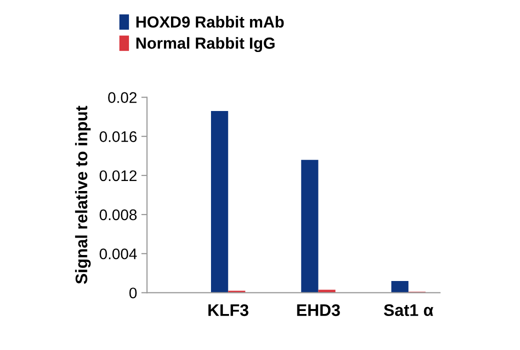 The height and width of the screenshot is (350, 520). I want to click on y-tick-label: 0.016, so click(118, 136).